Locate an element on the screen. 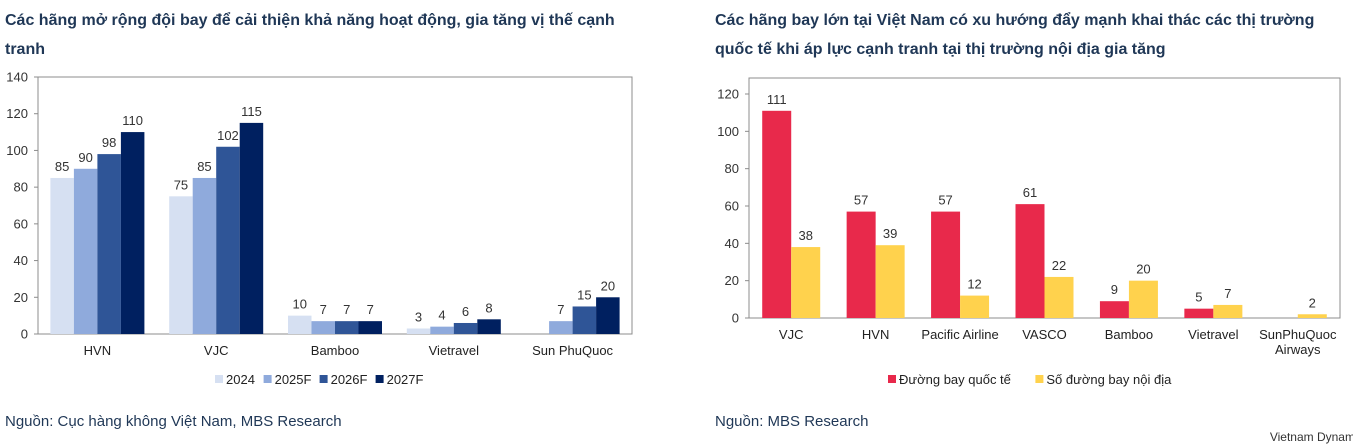 This screenshot has height=444, width=1353. data-label: 115 is located at coordinates (251, 111).